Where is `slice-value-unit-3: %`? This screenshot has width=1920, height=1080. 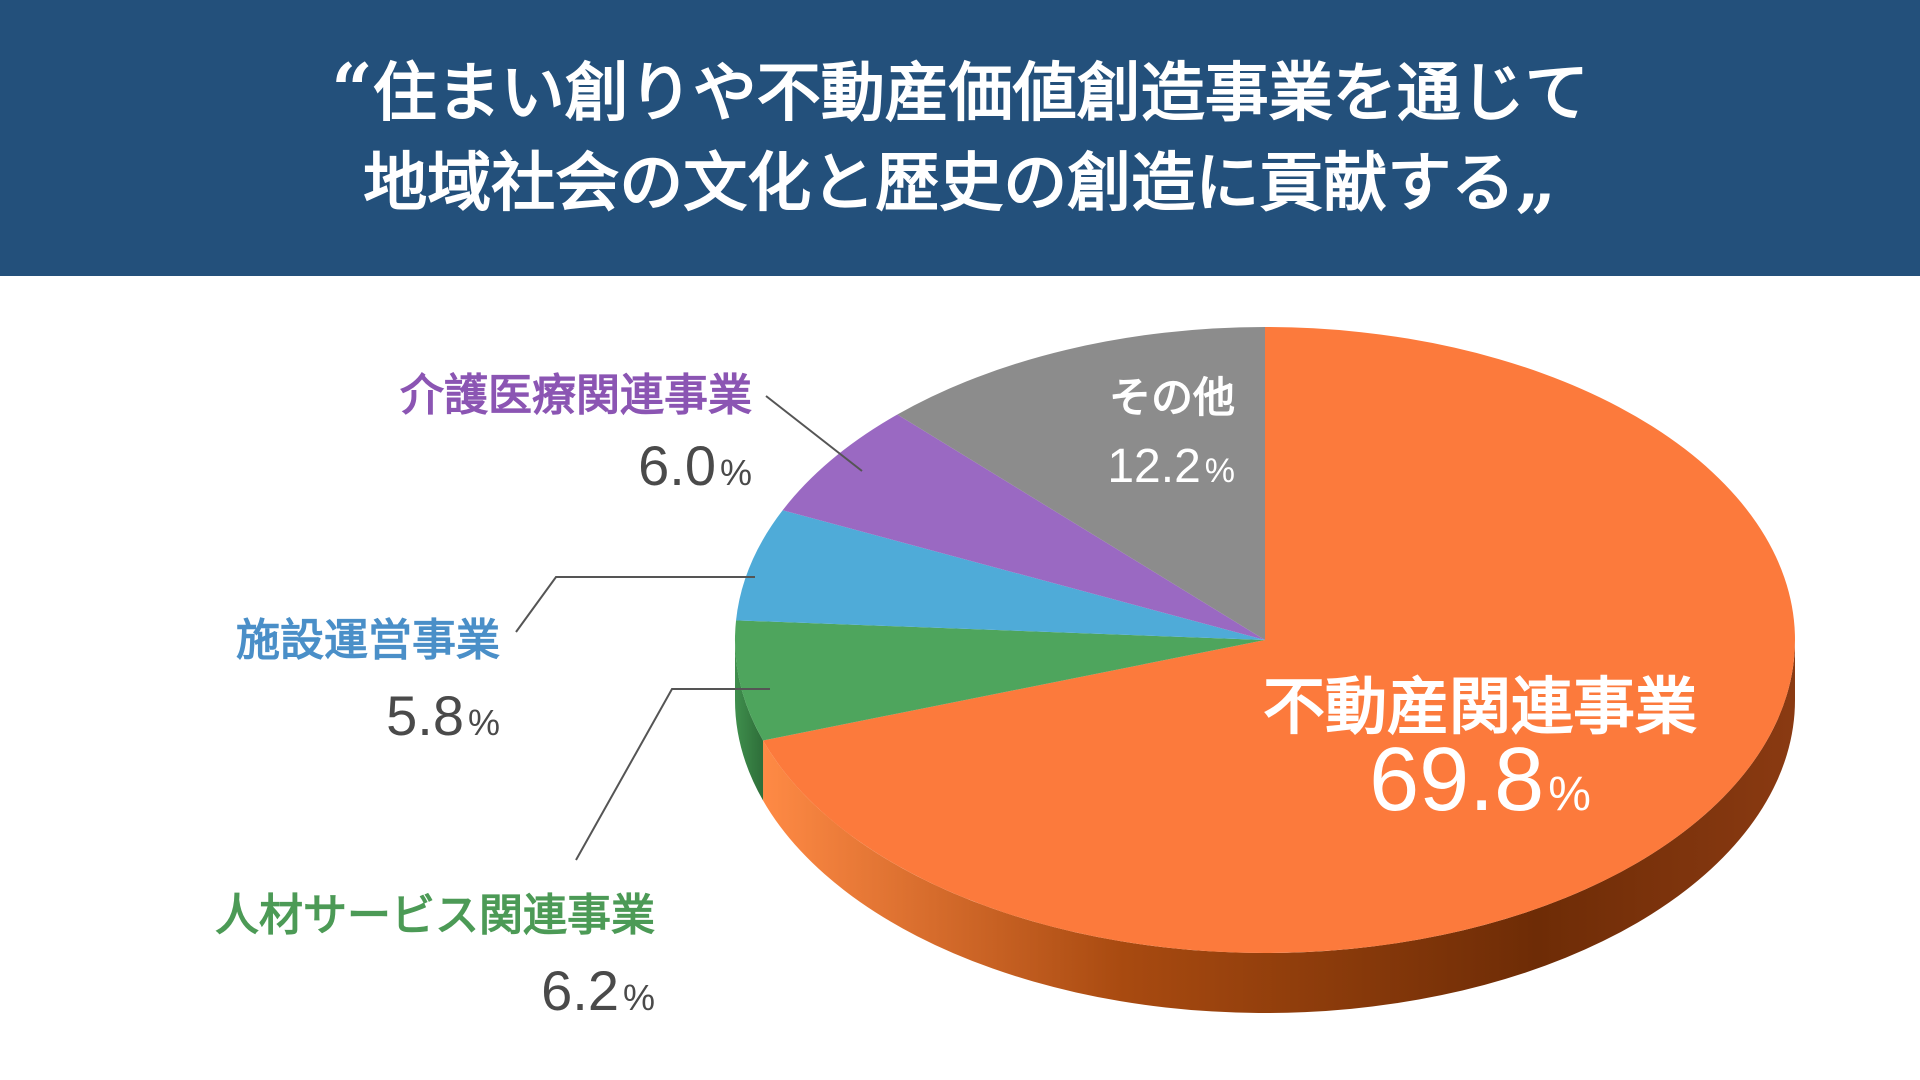
slice-value-unit-3: % is located at coordinates (736, 472).